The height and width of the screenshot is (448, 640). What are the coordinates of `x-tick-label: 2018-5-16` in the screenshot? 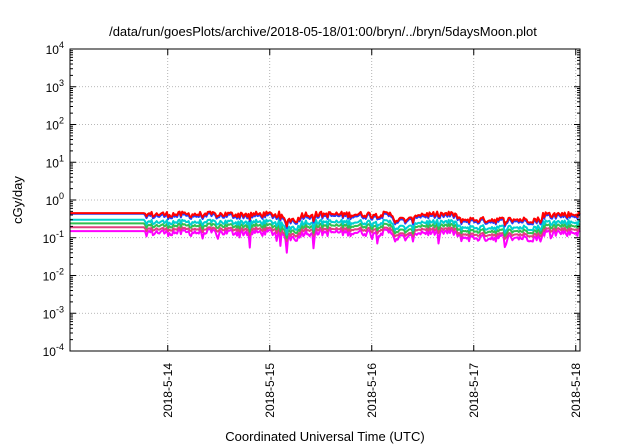 It's located at (372, 390).